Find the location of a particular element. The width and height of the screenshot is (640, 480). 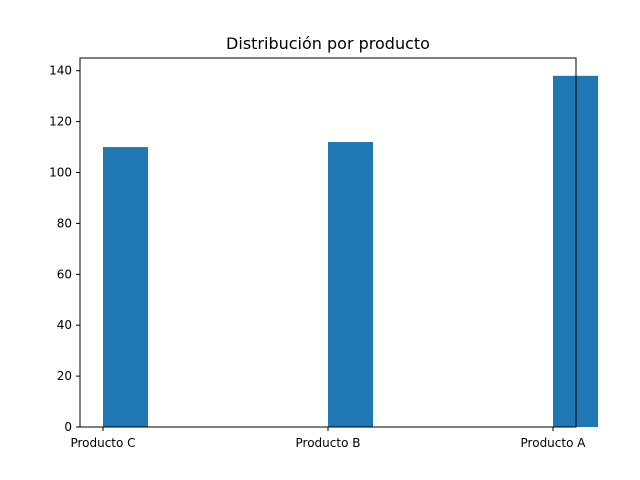

y-axis: 0 20 40 60 80 100 120 140 is located at coordinates (64, 249).